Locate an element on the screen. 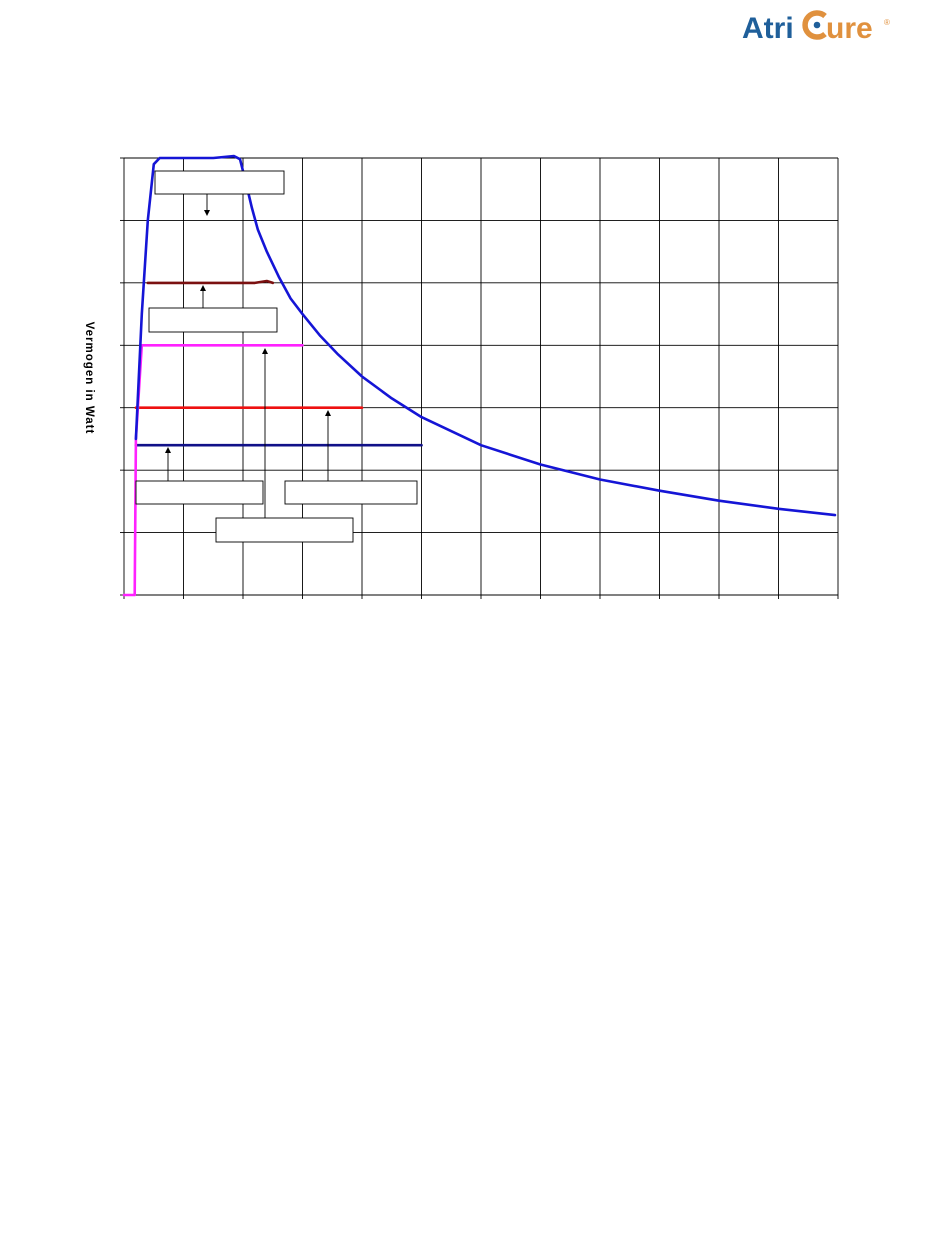 Image resolution: width=950 pixels, height=1260 pixels. atricure-logo: Atri ure ® is located at coordinates (818, 26).